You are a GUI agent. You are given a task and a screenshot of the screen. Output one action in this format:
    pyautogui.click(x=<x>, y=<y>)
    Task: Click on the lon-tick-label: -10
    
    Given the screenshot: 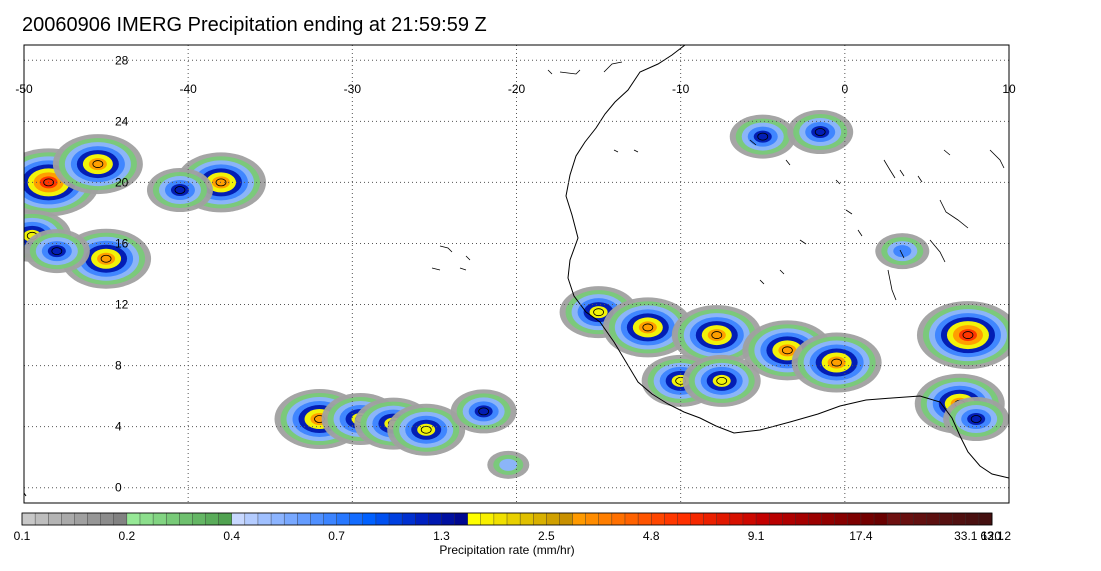 What is the action you would take?
    pyautogui.click(x=681, y=89)
    